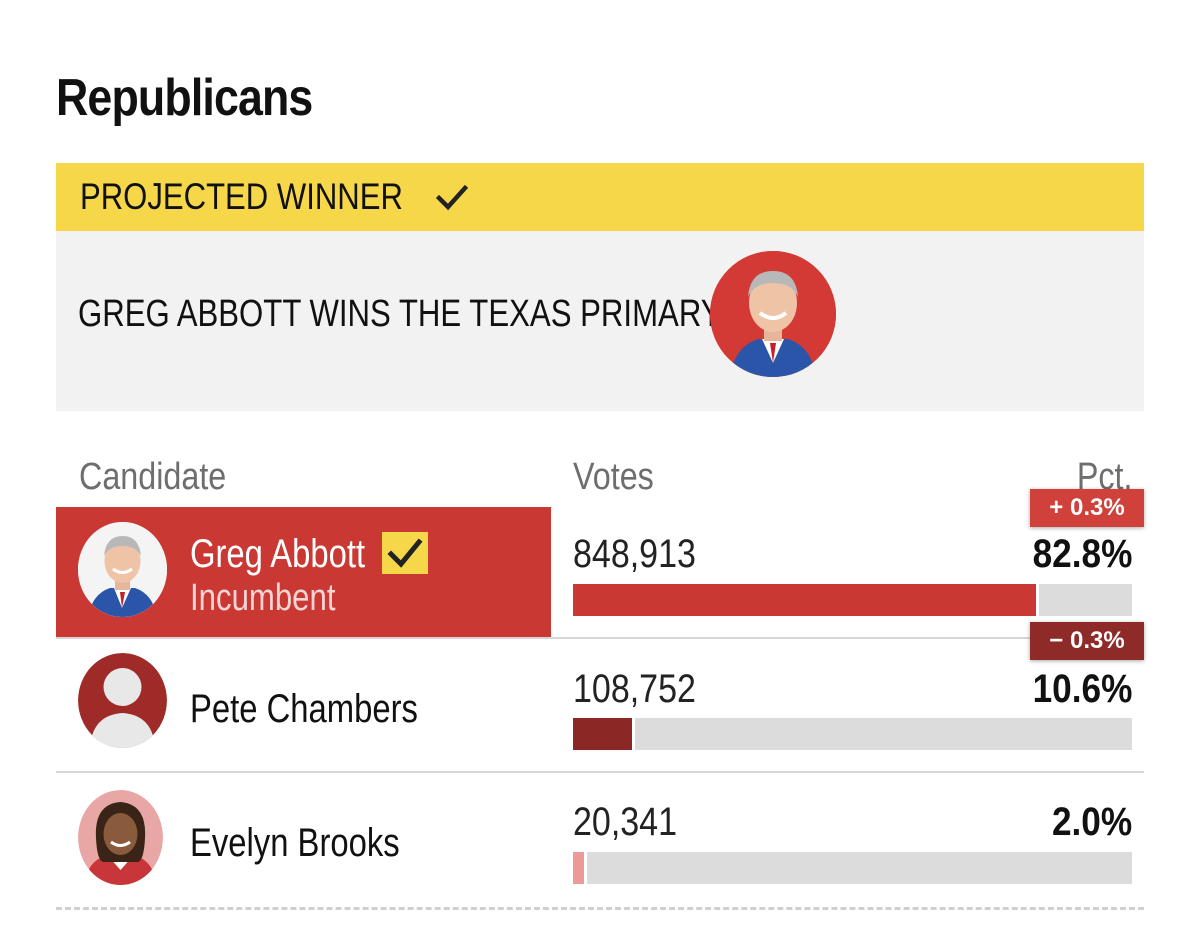 This screenshot has width=1200, height=949. I want to click on pct-change-badge: + 0.3%, so click(1087, 508).